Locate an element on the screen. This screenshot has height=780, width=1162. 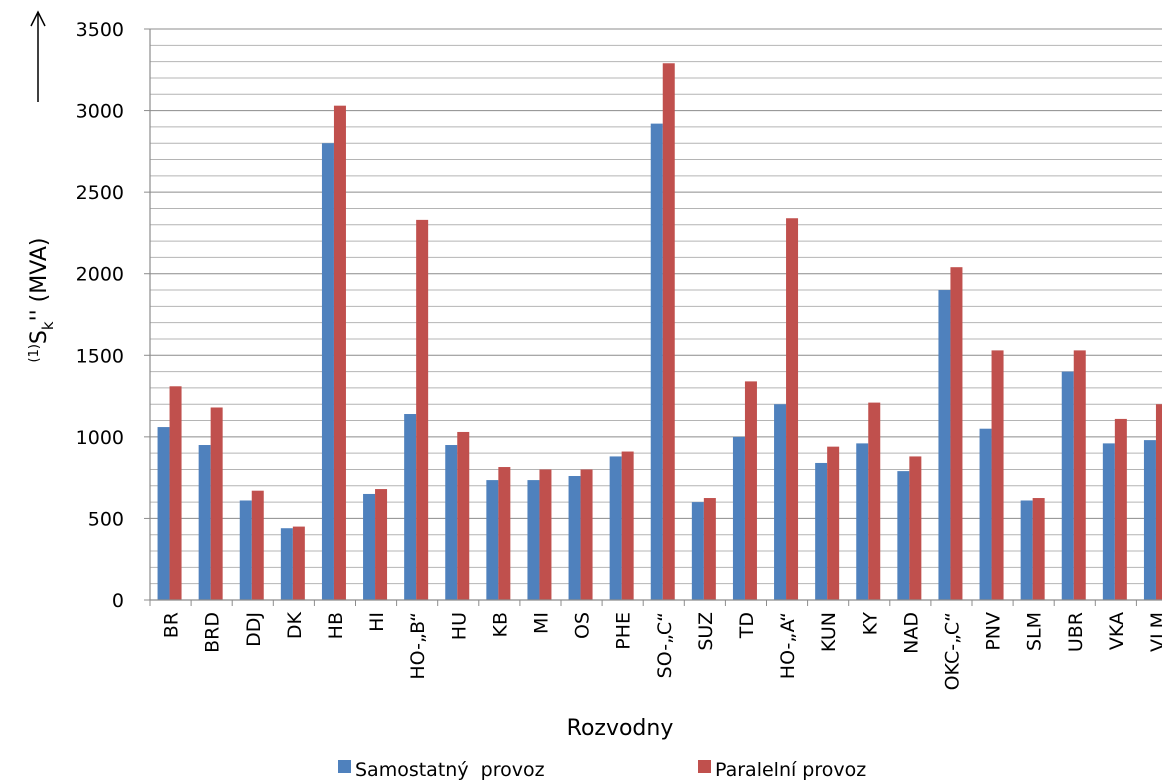
x-axis-title: Rozvodny is located at coordinates (620, 728).